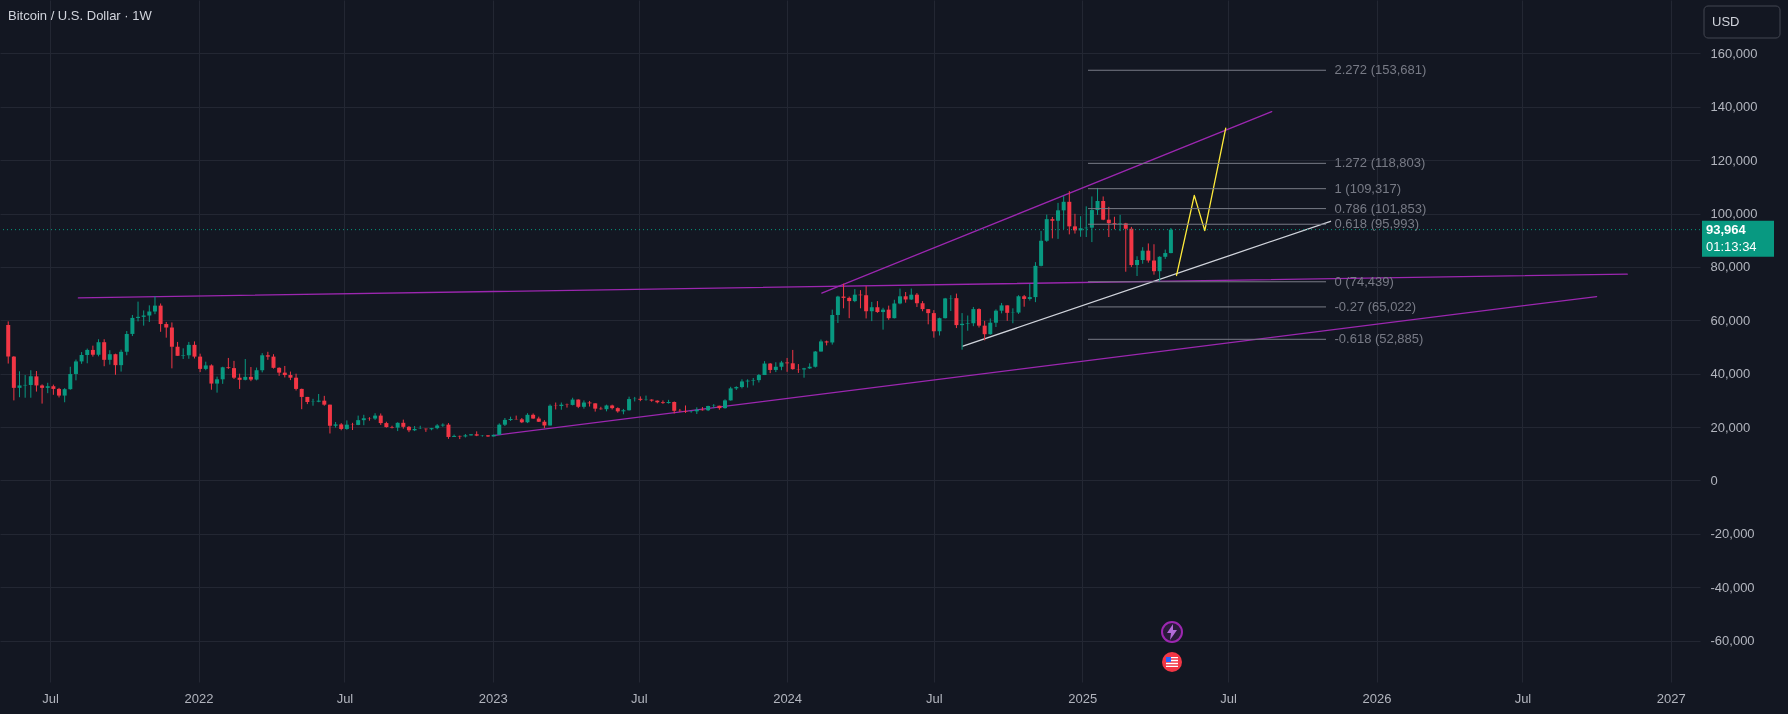 Image resolution: width=1788 pixels, height=714 pixels. I want to click on line-series, so click(1201, 202).